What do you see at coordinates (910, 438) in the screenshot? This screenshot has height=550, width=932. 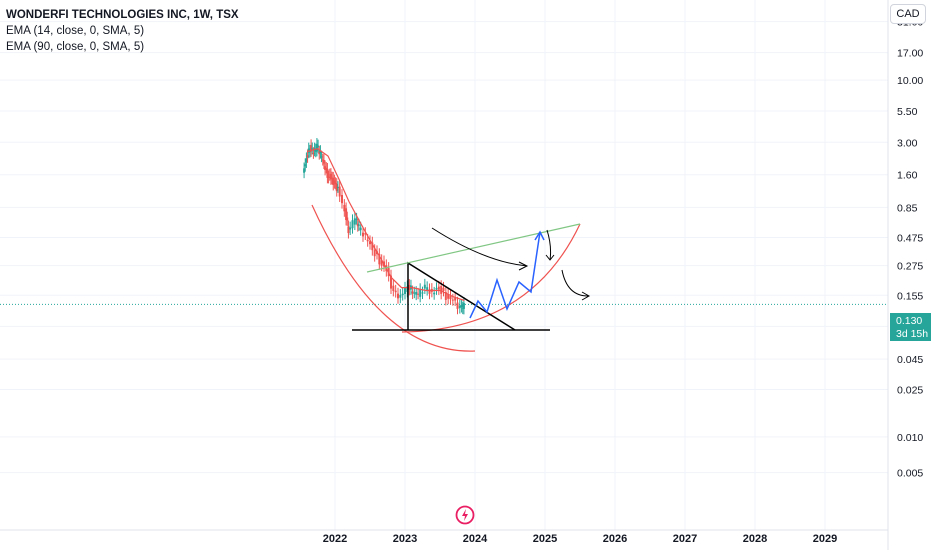 I see `y-tick-label: 0.010` at bounding box center [910, 438].